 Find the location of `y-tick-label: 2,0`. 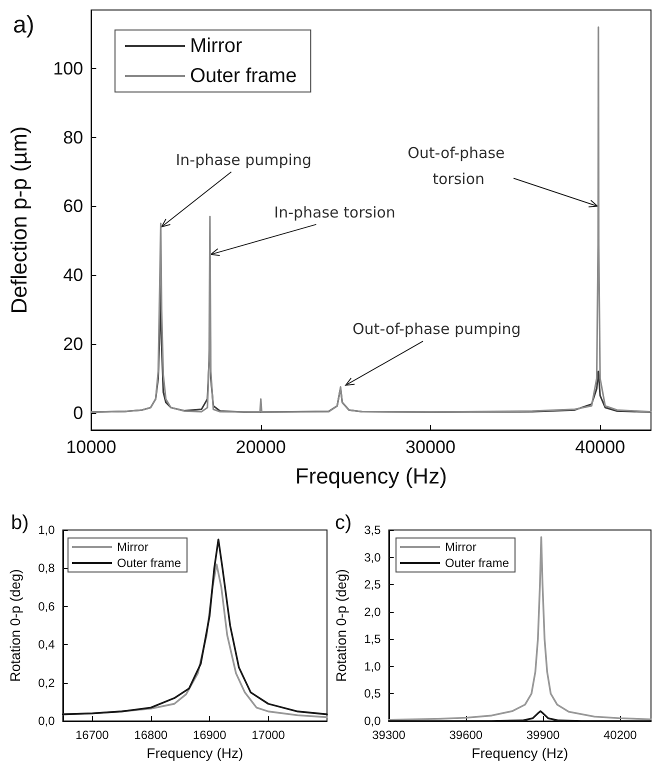

y-tick-label: 2,0 is located at coordinates (373, 611).